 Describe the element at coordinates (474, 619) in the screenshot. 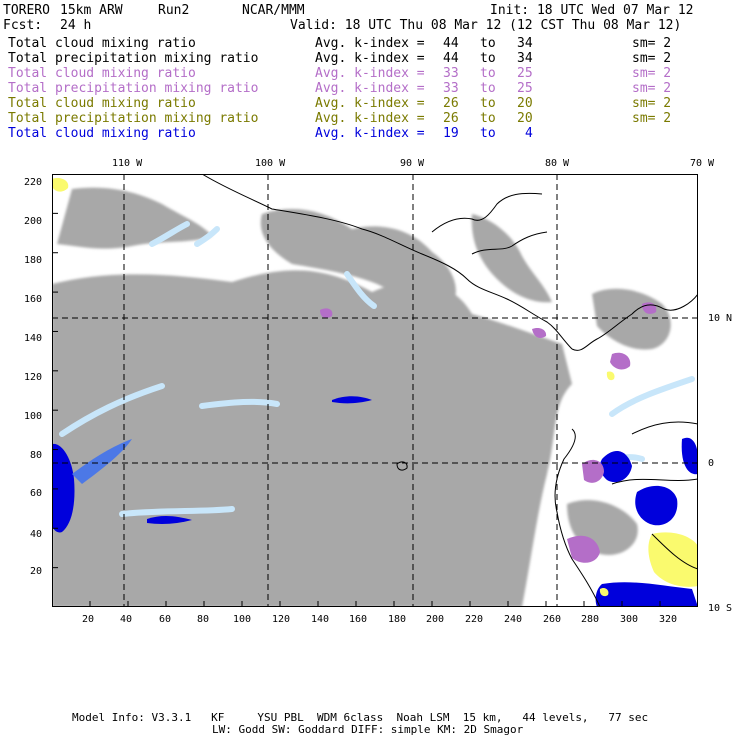

I see `x-tick-label: 220` at that location.